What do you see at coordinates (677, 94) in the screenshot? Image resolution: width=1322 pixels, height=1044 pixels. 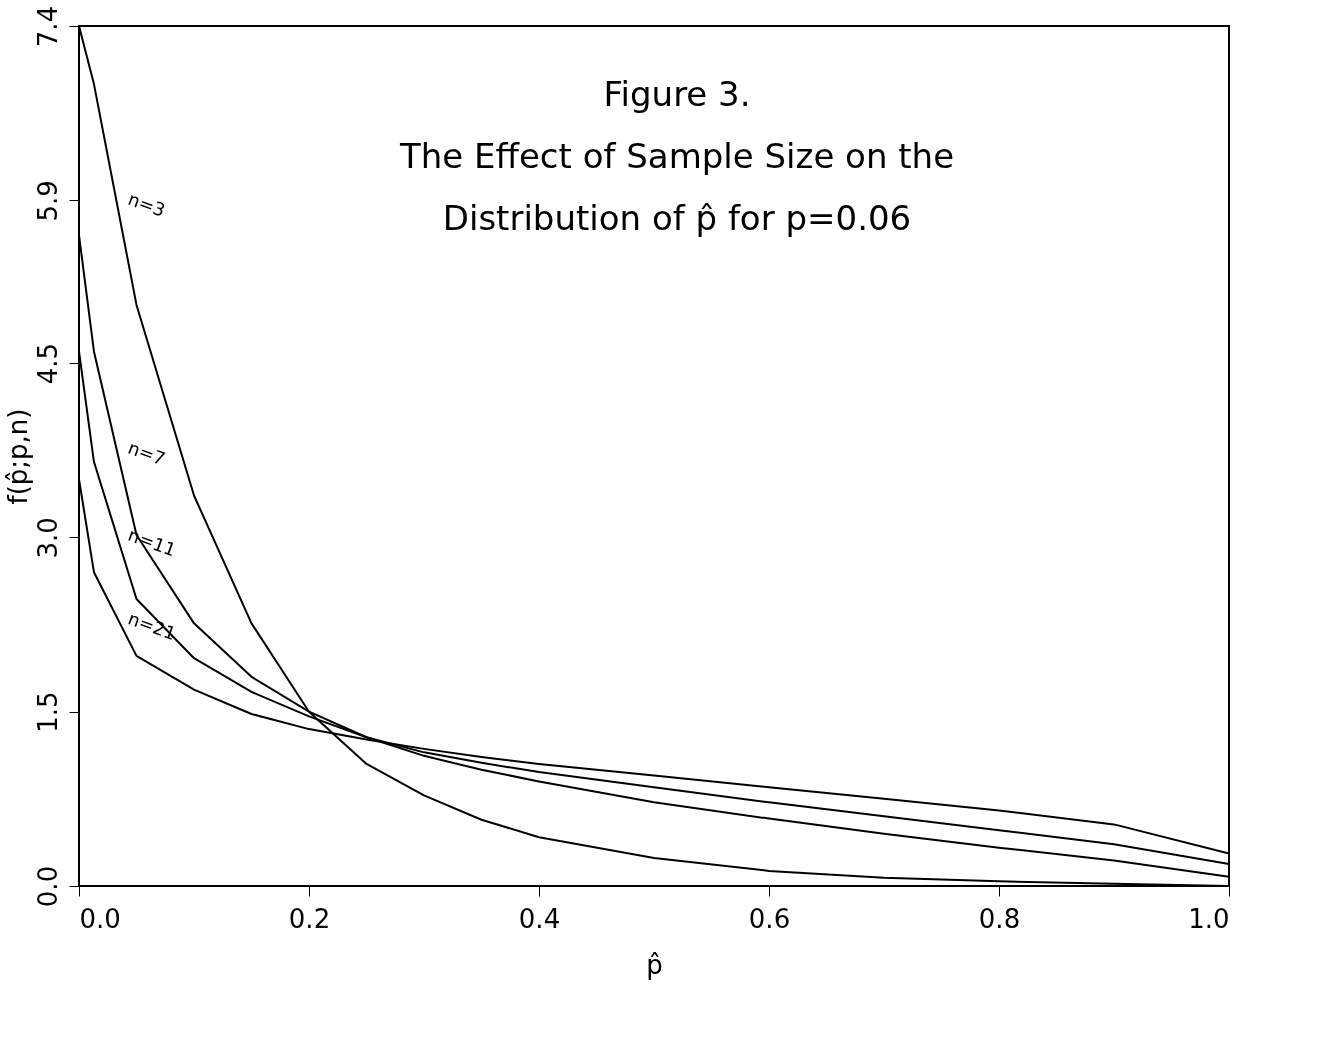 I see `text: Figure 3.` at bounding box center [677, 94].